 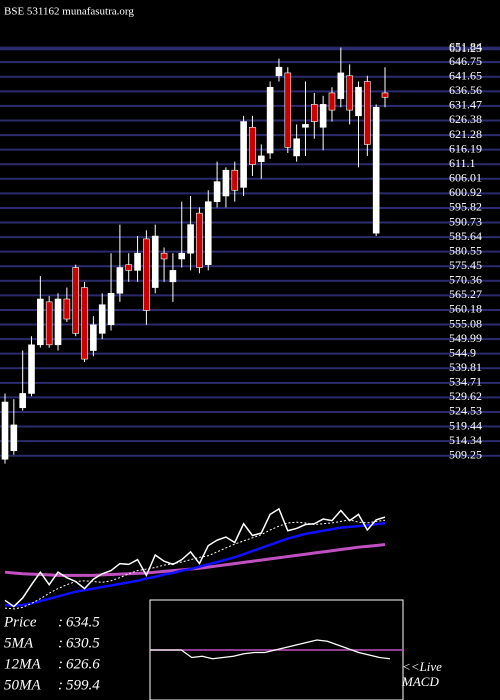 I want to click on legend-name: 5MA, so click(x=19, y=643).